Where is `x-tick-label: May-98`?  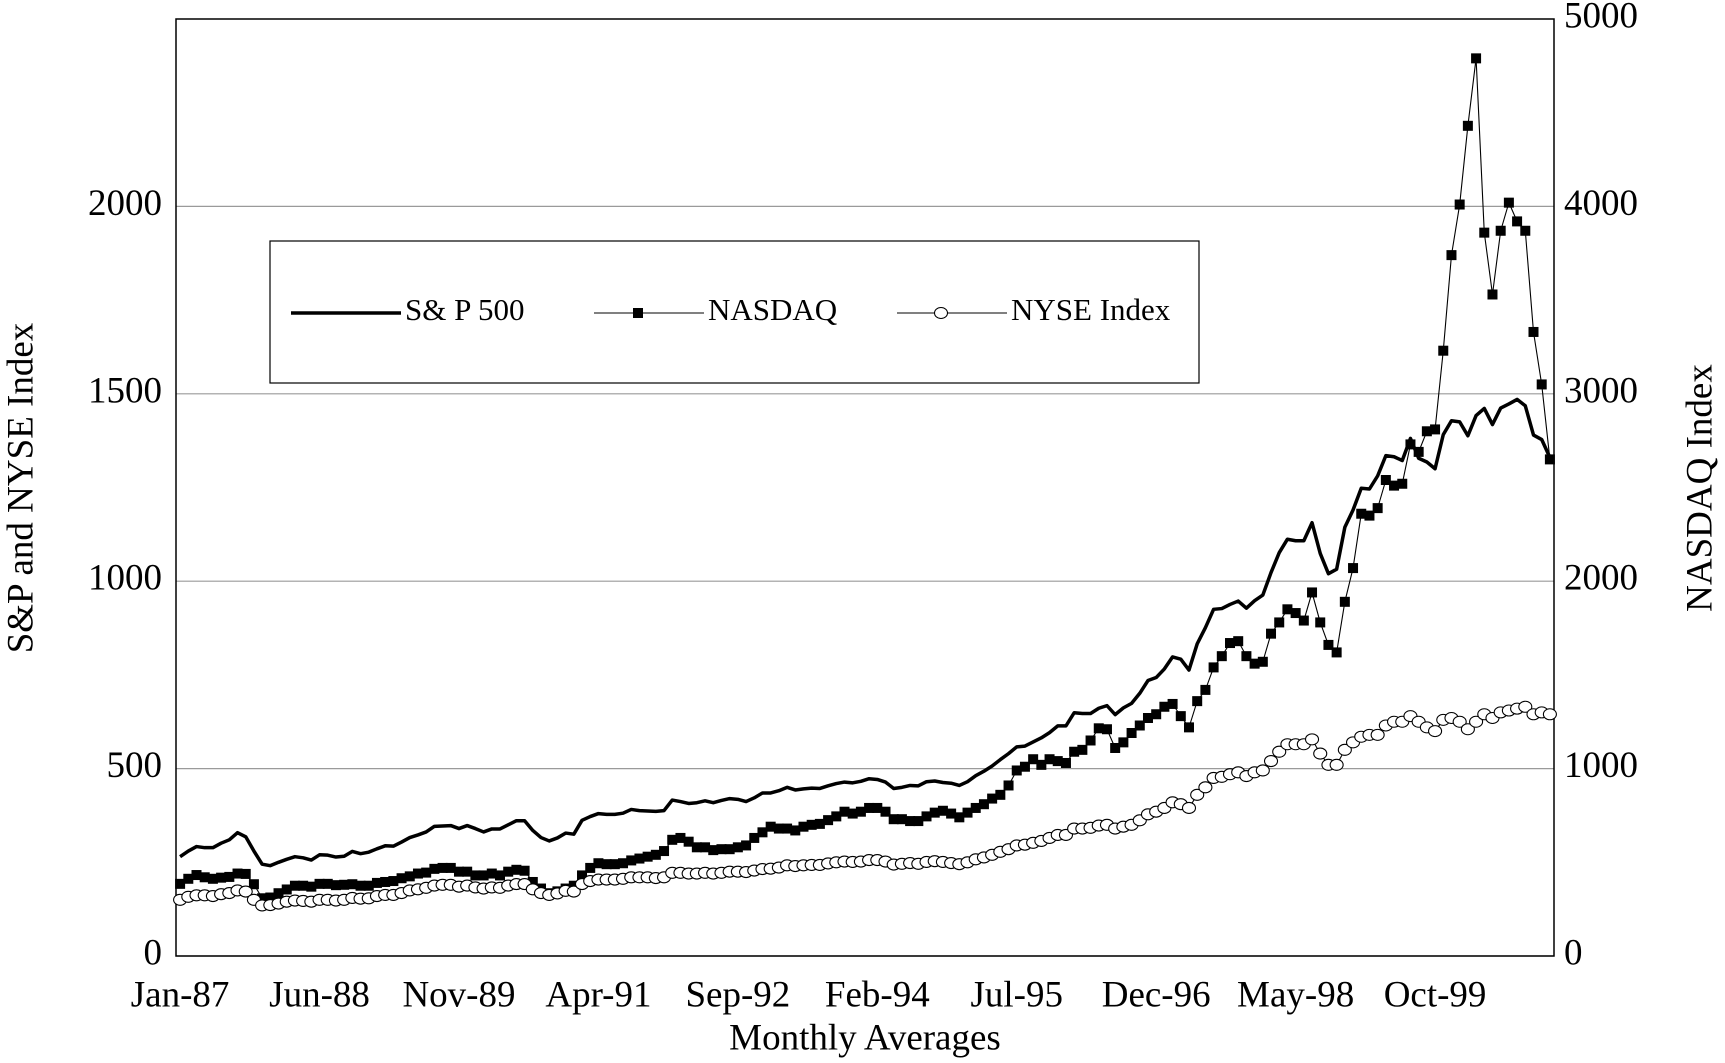
x-tick-label: May-98 is located at coordinates (1295, 994).